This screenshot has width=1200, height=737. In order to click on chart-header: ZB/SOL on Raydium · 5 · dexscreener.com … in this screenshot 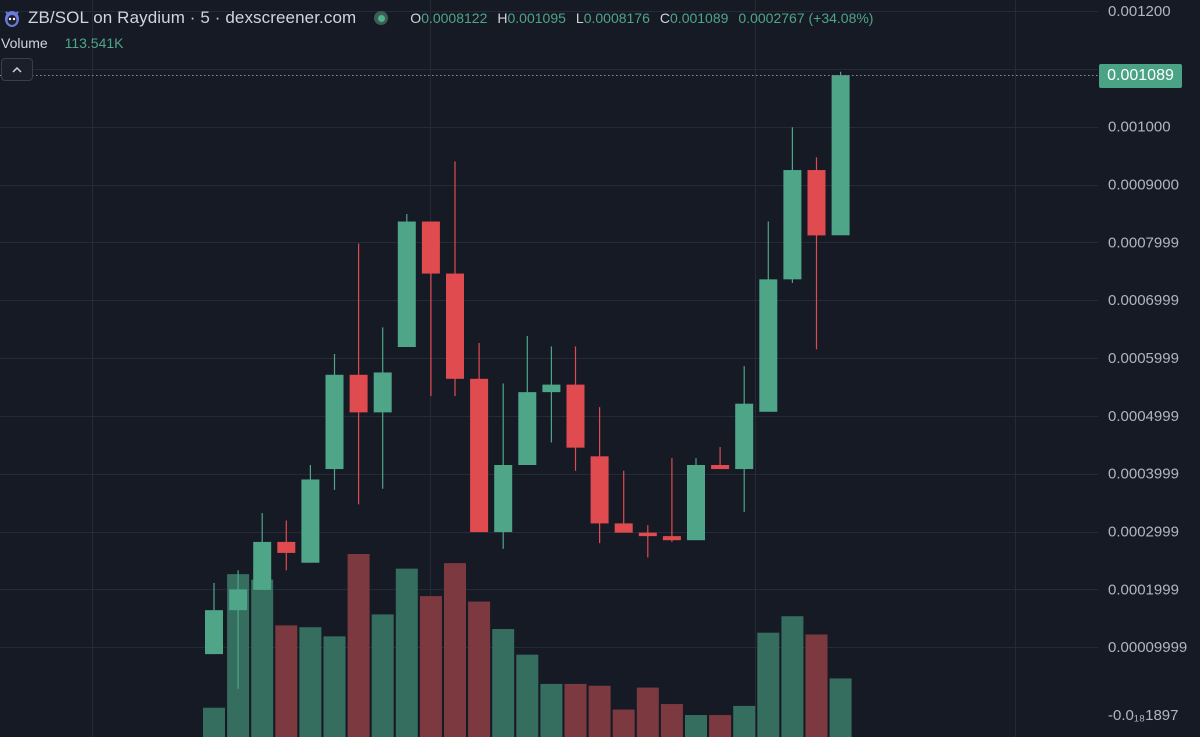, I will do `click(436, 18)`.